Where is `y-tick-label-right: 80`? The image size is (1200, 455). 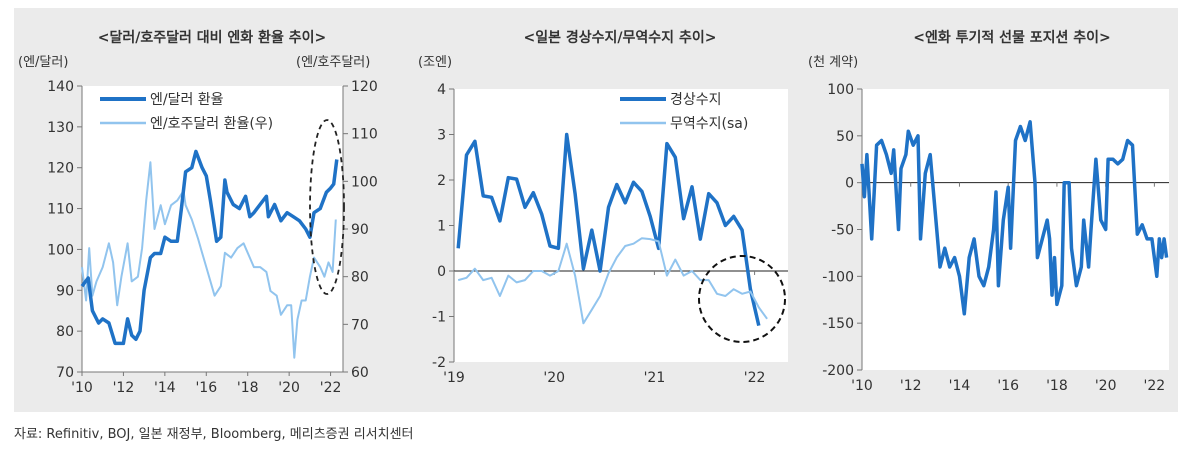
y-tick-label-right: 80 is located at coordinates (360, 278).